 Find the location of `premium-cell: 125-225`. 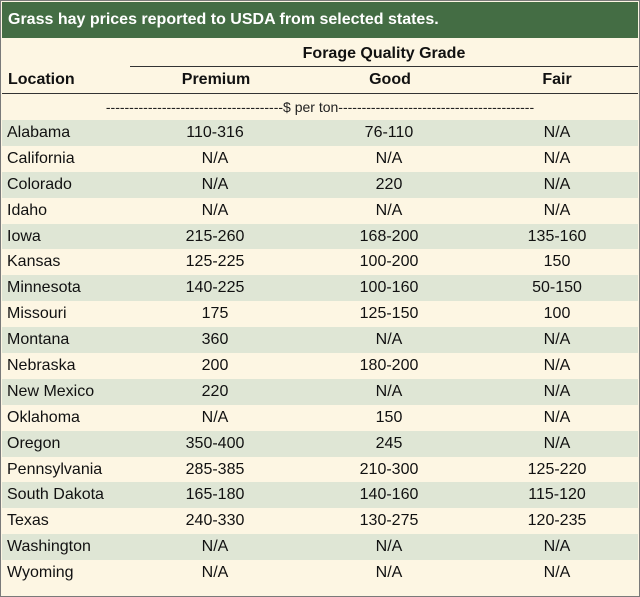

premium-cell: 125-225 is located at coordinates (215, 262).